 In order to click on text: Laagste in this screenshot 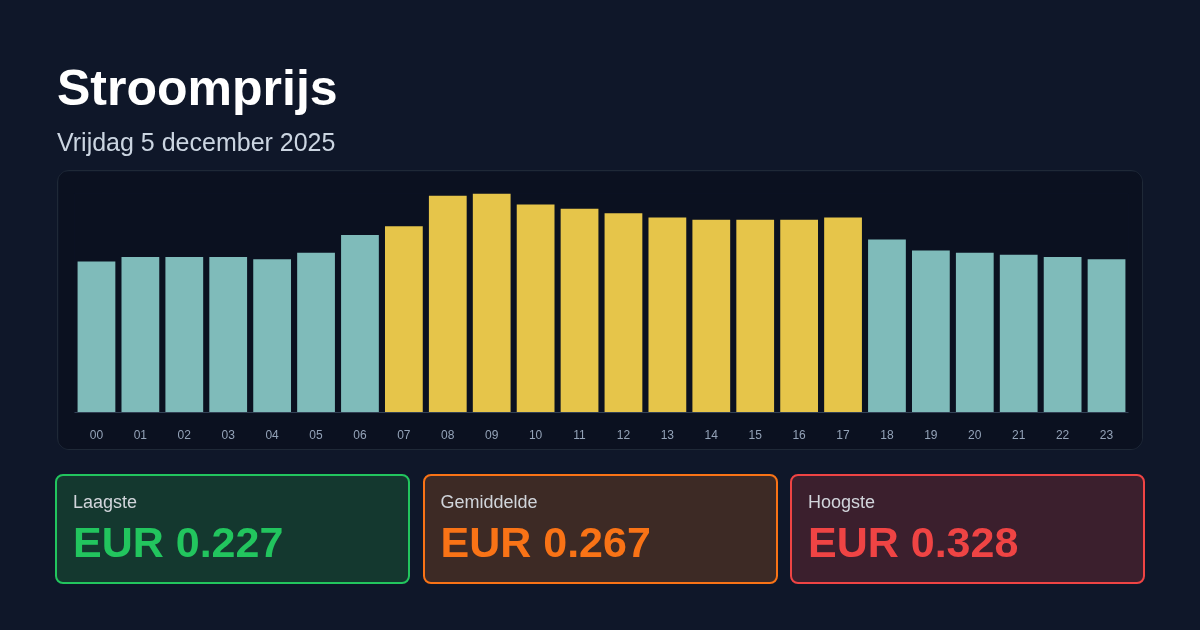, I will do `click(105, 502)`.